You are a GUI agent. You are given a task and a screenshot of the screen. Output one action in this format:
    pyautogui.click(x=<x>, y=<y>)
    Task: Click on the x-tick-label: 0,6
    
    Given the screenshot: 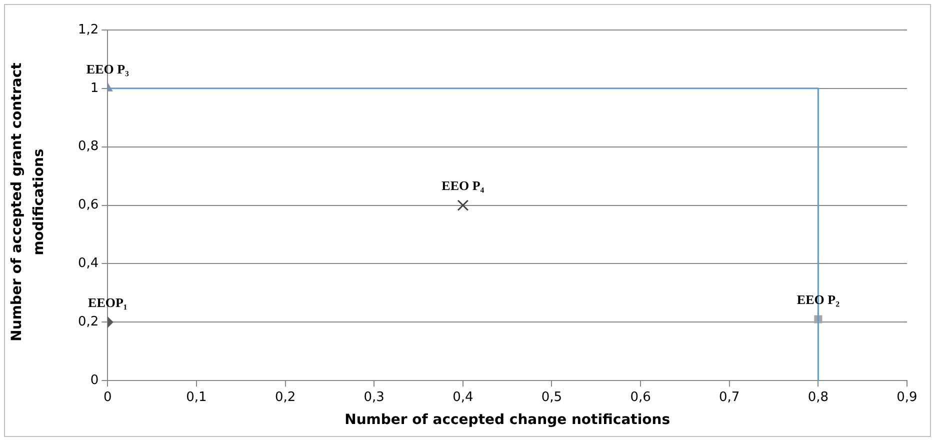 What is the action you would take?
    pyautogui.click(x=640, y=397)
    